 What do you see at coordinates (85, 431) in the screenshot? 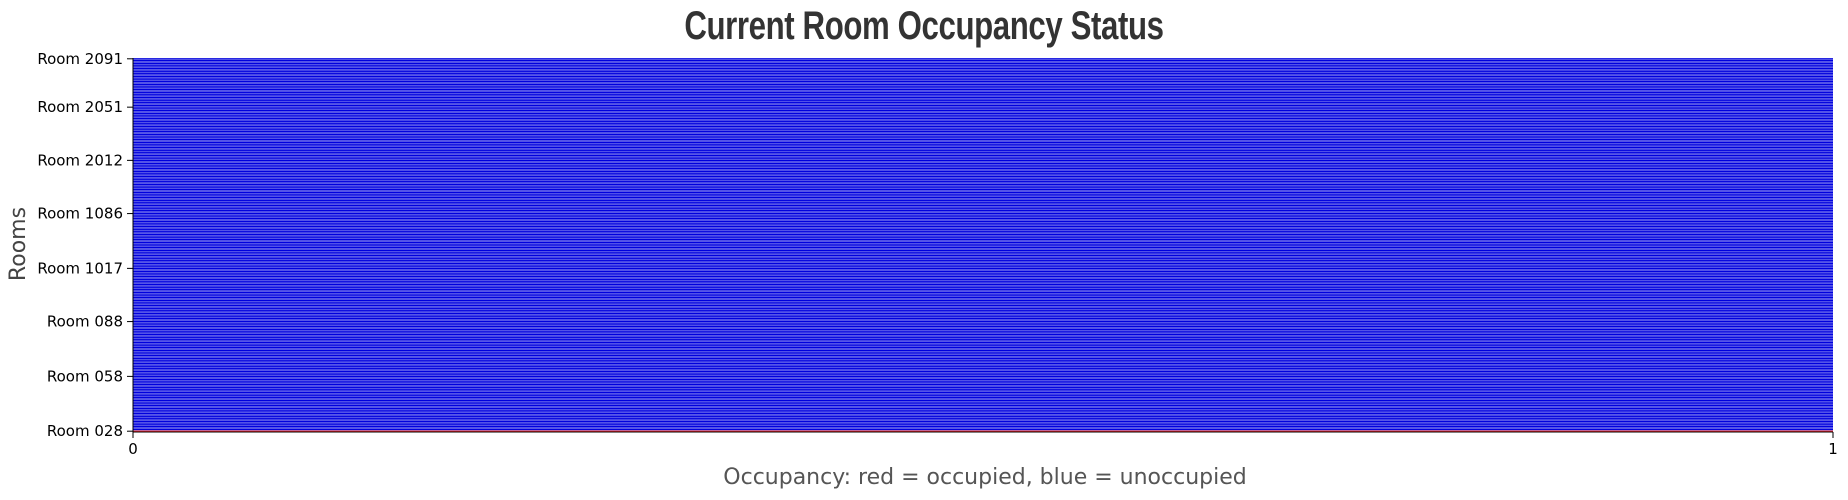
I see `y-tick-label: Room 028` at bounding box center [85, 431].